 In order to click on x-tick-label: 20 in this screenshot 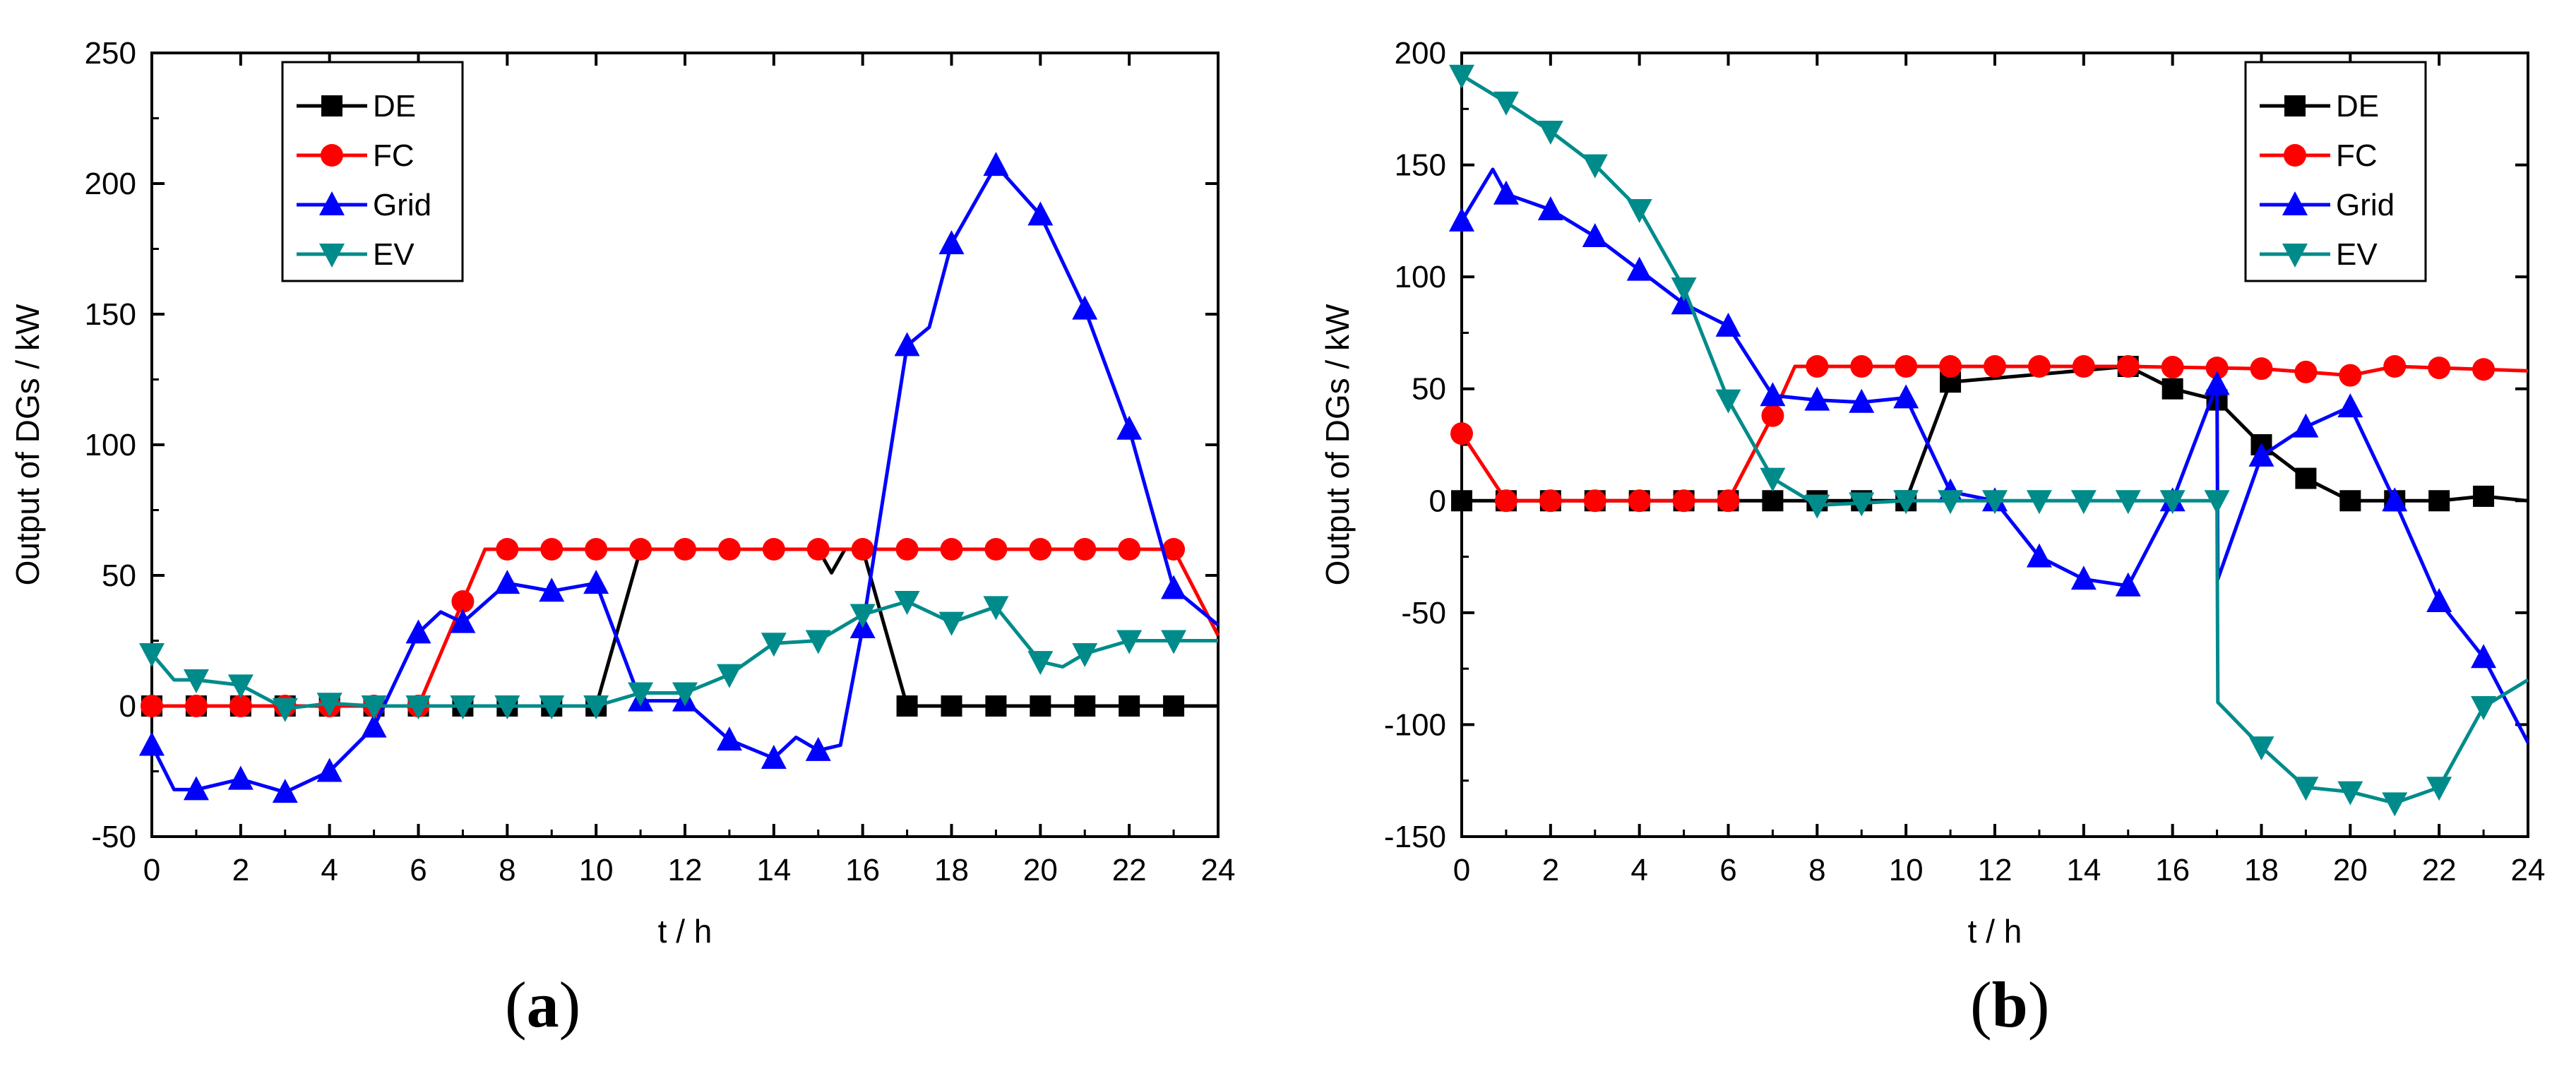, I will do `click(1040, 870)`.